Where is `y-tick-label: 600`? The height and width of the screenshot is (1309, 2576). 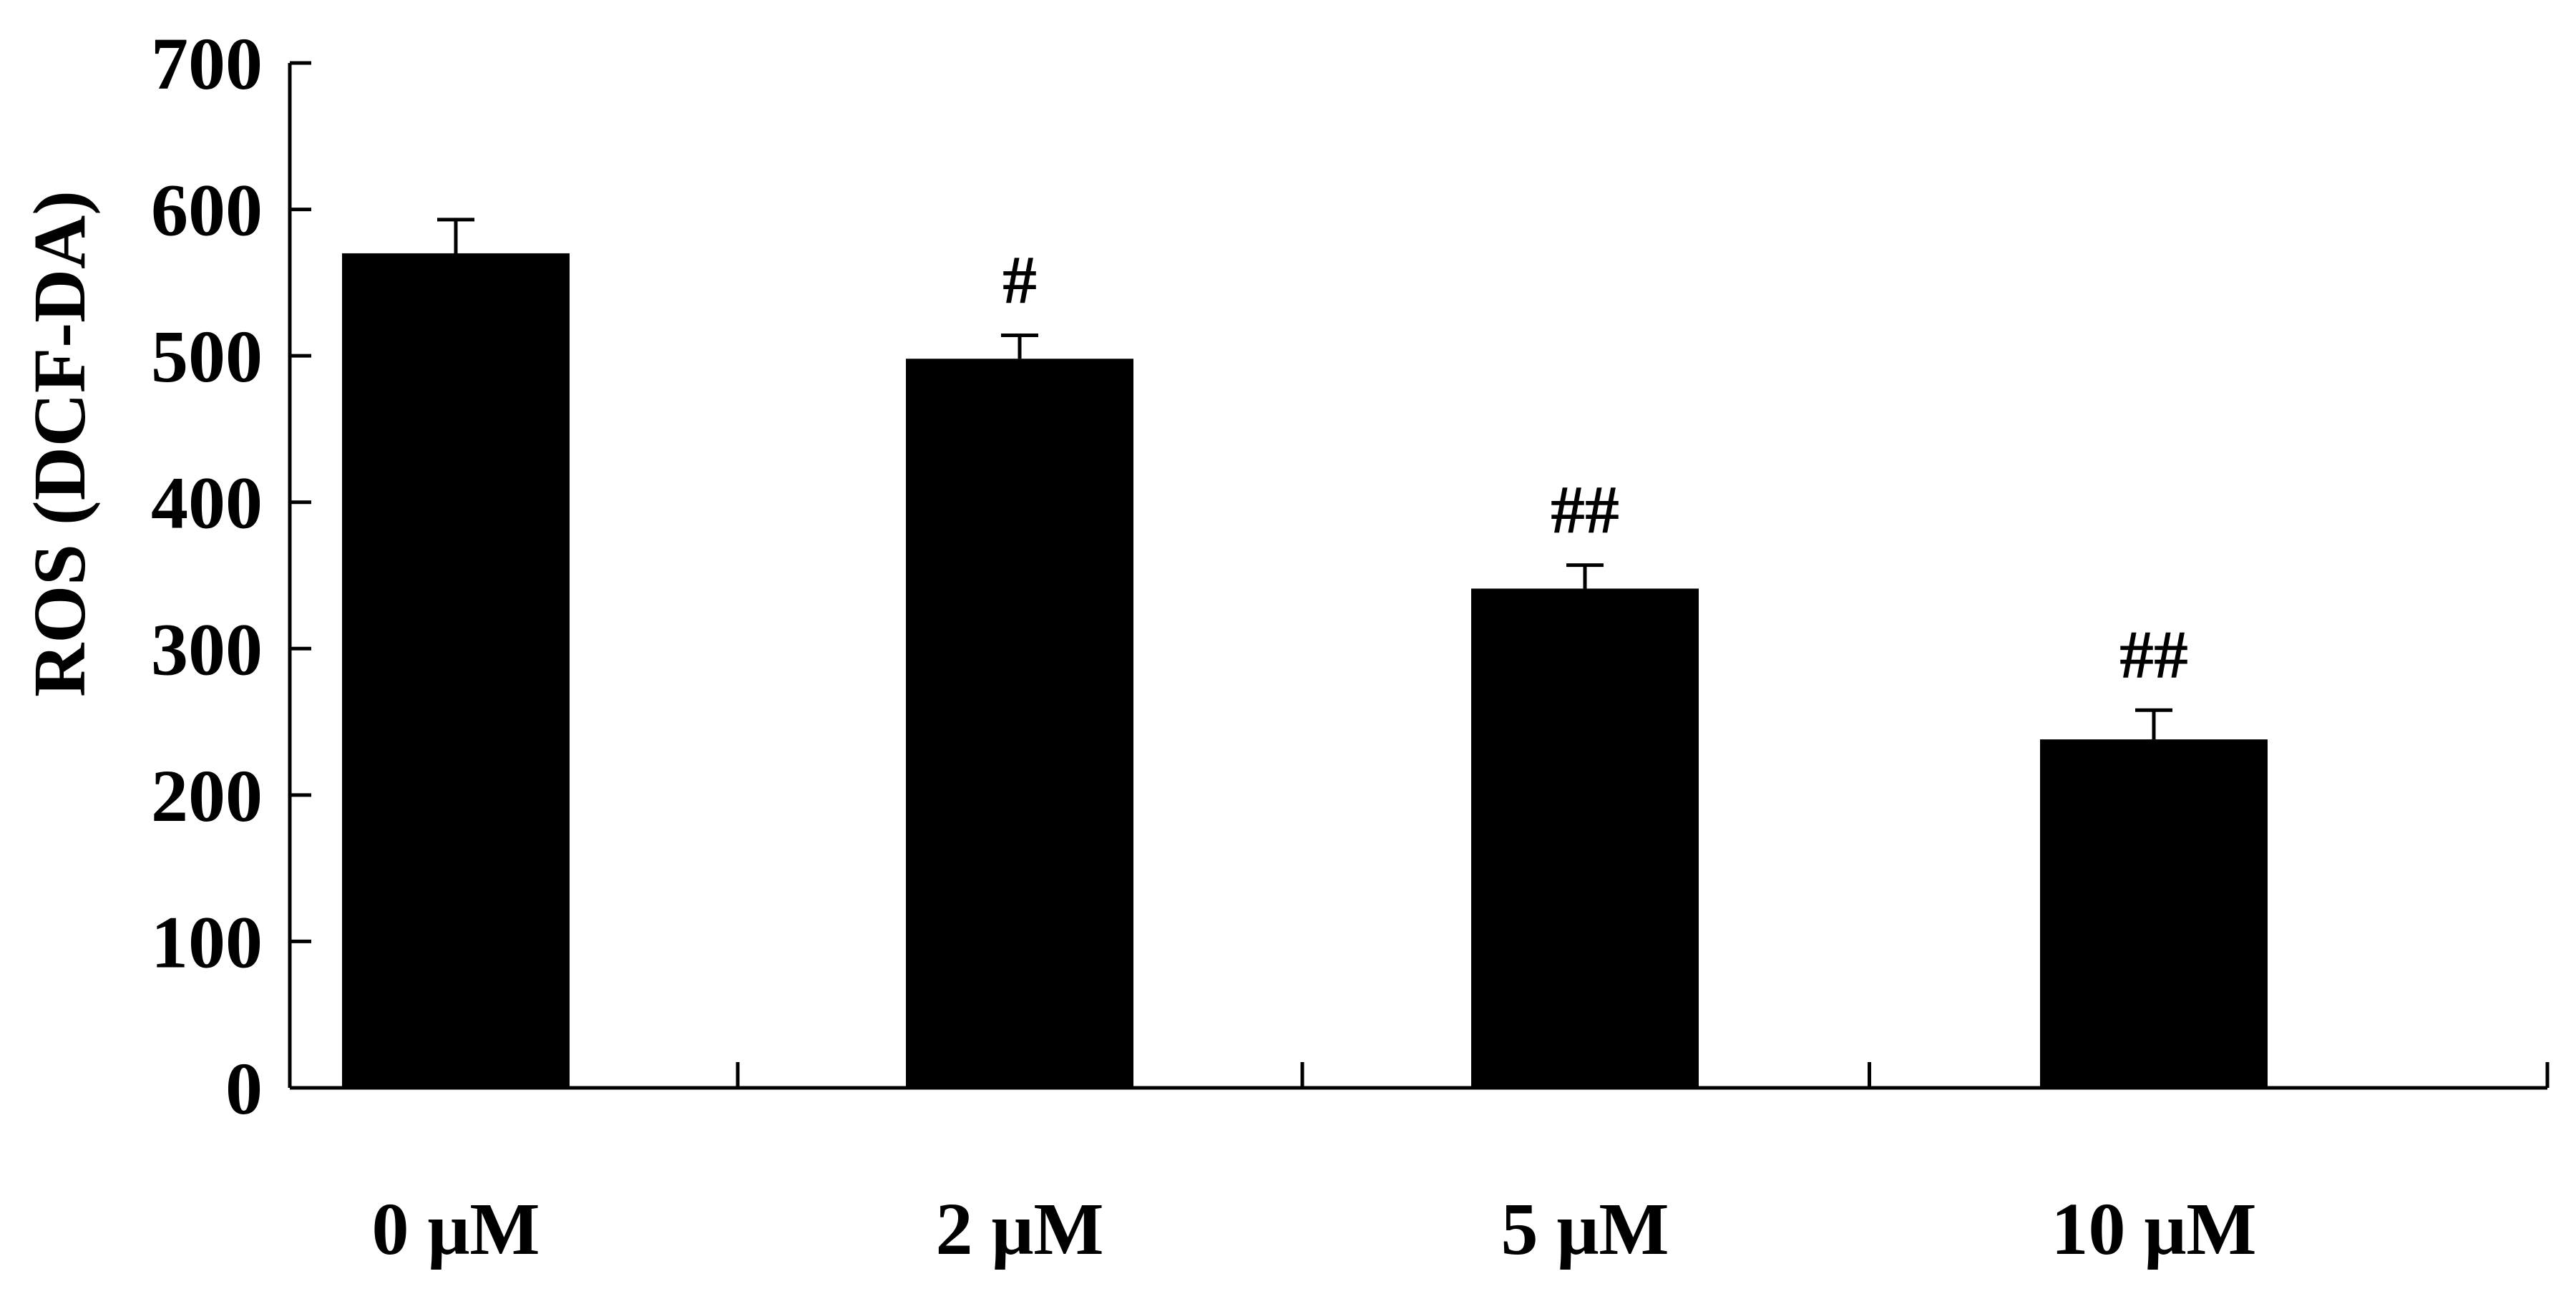 y-tick-label: 600 is located at coordinates (207, 211).